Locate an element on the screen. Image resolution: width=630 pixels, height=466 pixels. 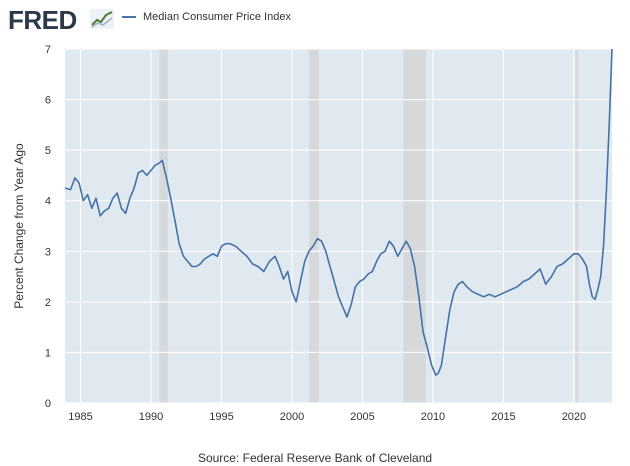
legend-swatch is located at coordinates (129, 17).